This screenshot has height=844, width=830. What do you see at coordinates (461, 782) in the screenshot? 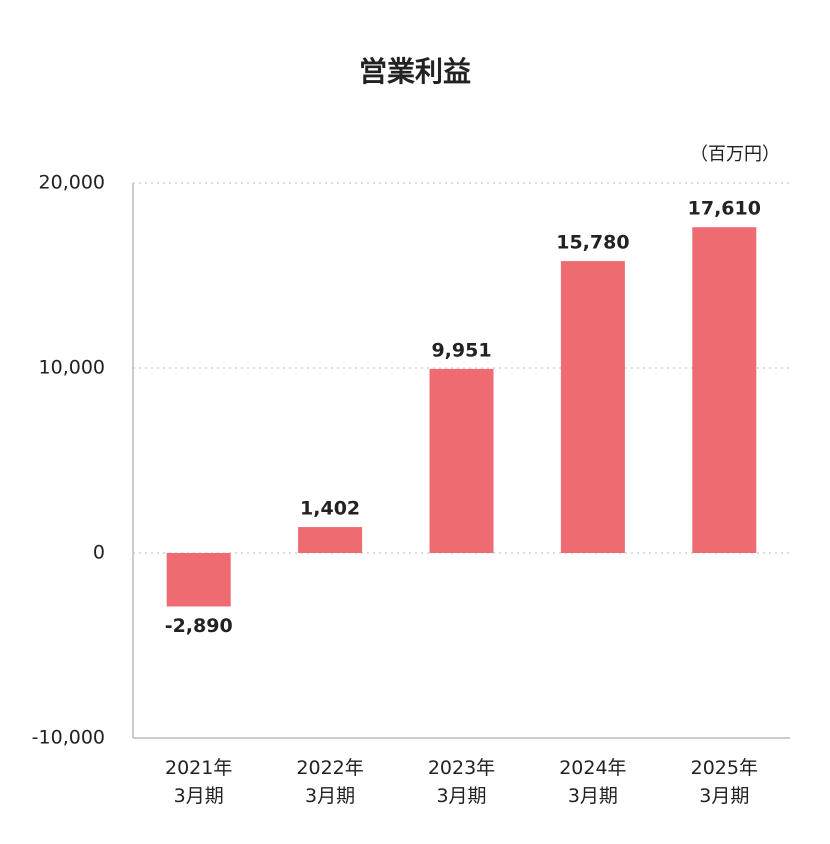
I see `x-tick-label: 2023年 3月期` at bounding box center [461, 782].